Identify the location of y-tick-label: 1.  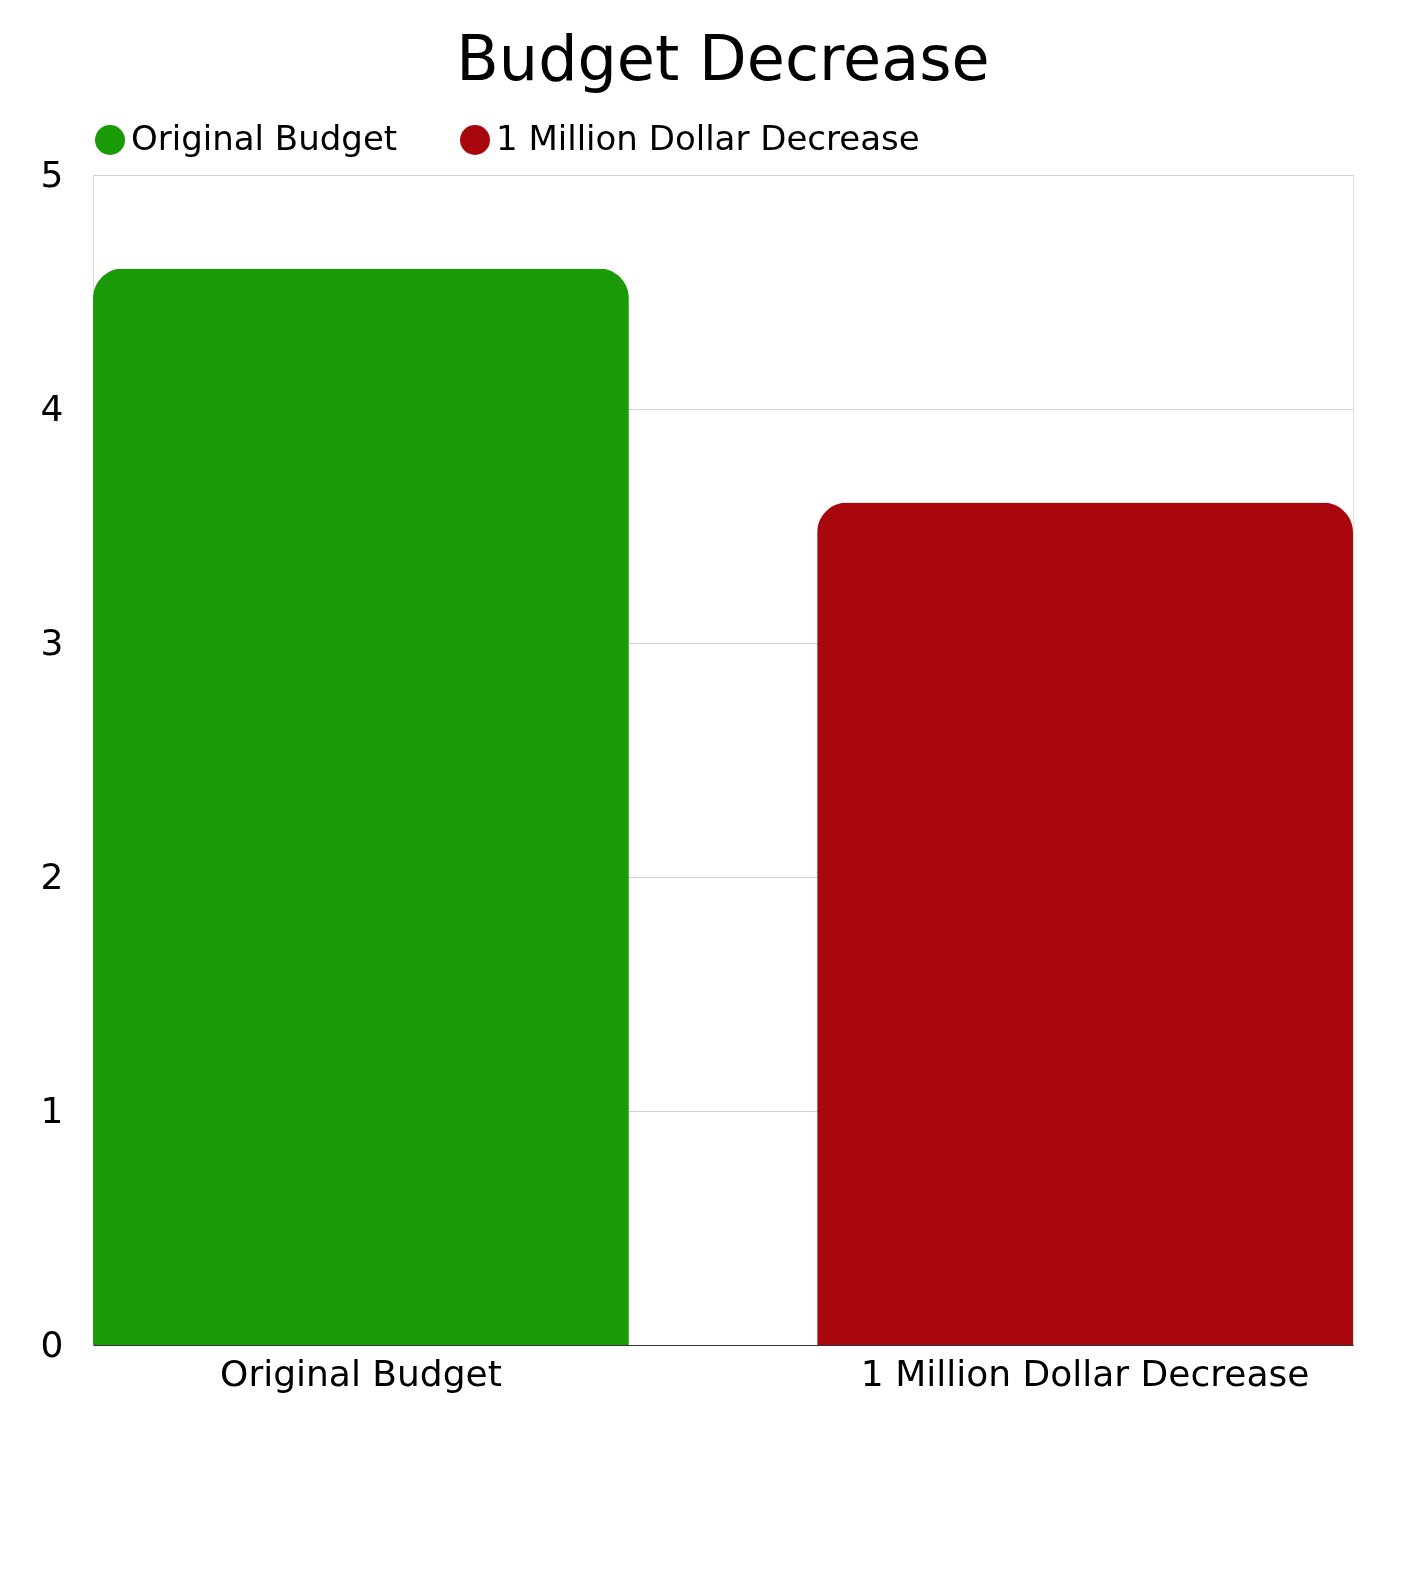
(52, 1110).